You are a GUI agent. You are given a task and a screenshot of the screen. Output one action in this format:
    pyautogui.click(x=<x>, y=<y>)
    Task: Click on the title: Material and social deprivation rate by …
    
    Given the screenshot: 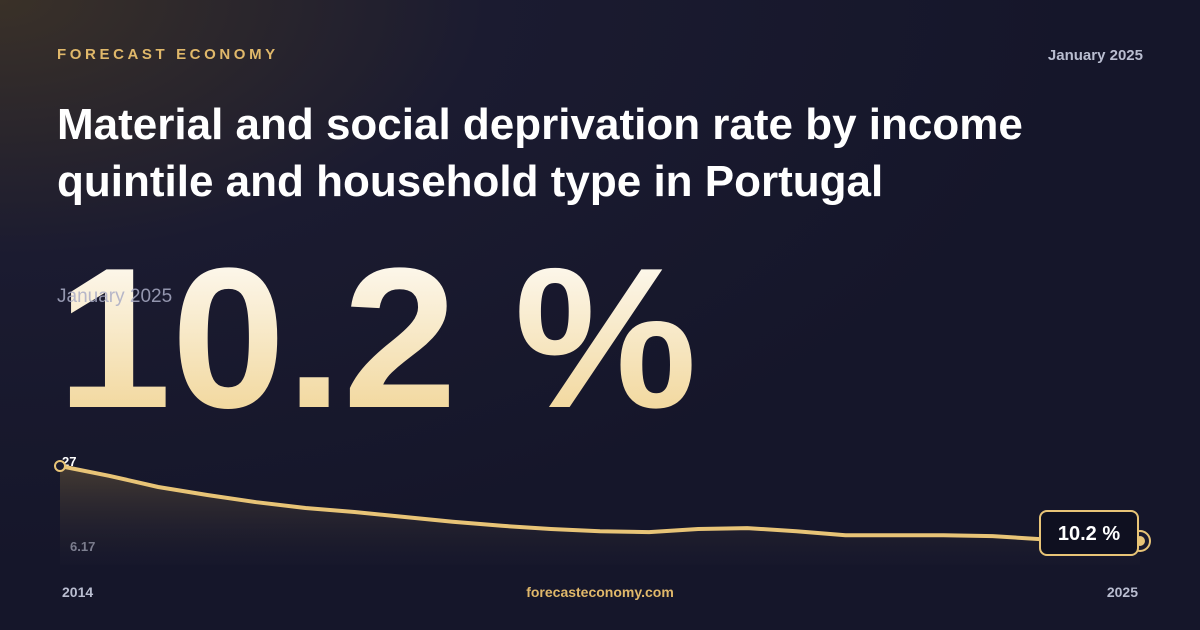 What is the action you would take?
    pyautogui.click(x=540, y=153)
    